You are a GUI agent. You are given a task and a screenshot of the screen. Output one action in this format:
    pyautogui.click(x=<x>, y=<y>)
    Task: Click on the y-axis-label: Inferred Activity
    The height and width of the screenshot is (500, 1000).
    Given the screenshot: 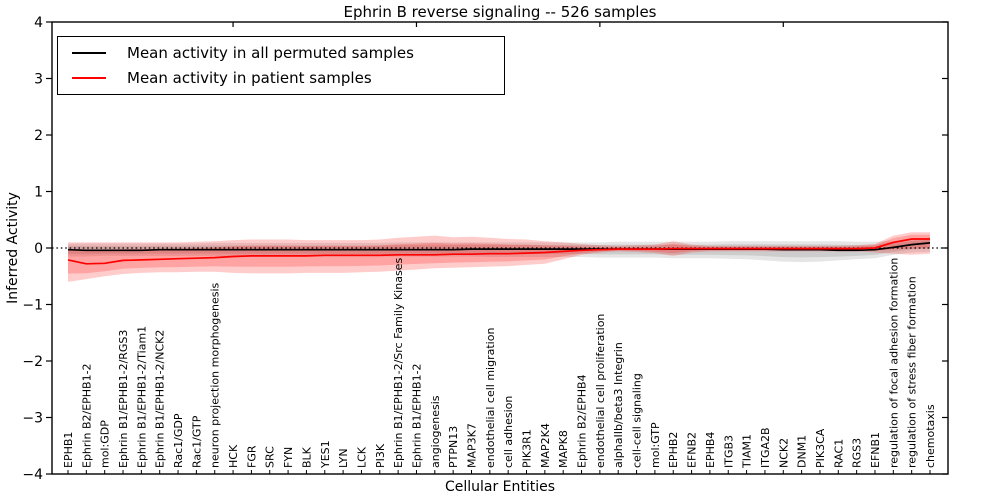 What is the action you would take?
    pyautogui.click(x=13, y=248)
    